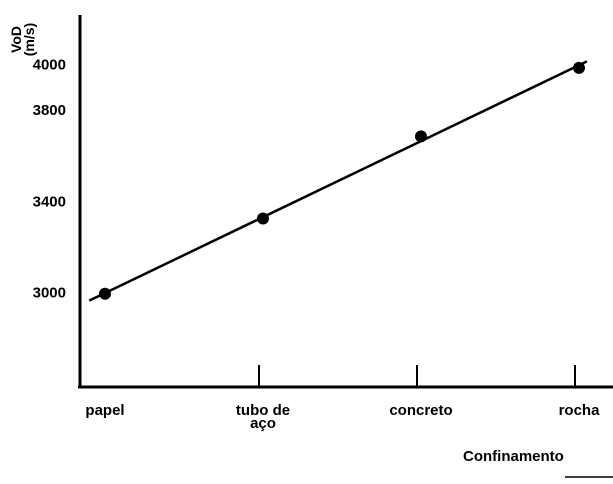 The image size is (613, 484). Describe the element at coordinates (22, 39) in the screenshot. I see `y-axis-label: VoD (m/s)` at that location.